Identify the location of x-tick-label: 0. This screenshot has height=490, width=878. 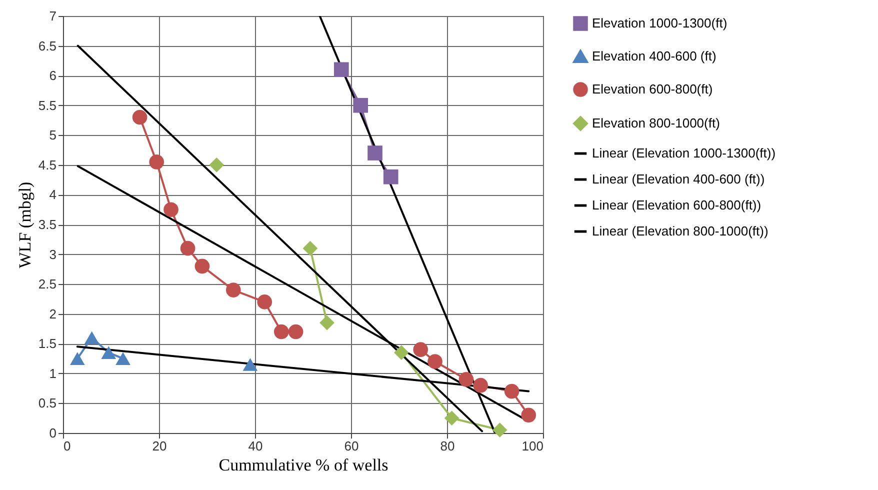
(67, 446).